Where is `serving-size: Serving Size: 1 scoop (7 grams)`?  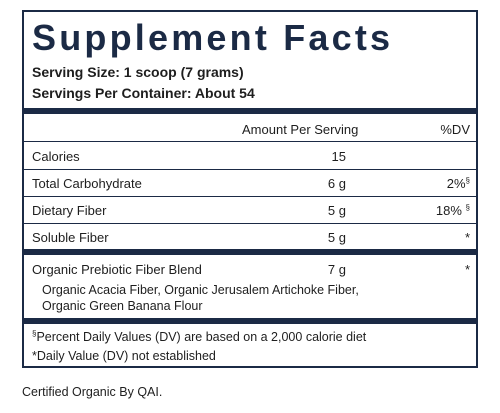
serving-size: Serving Size: 1 scoop (7 grams) is located at coordinates (138, 72).